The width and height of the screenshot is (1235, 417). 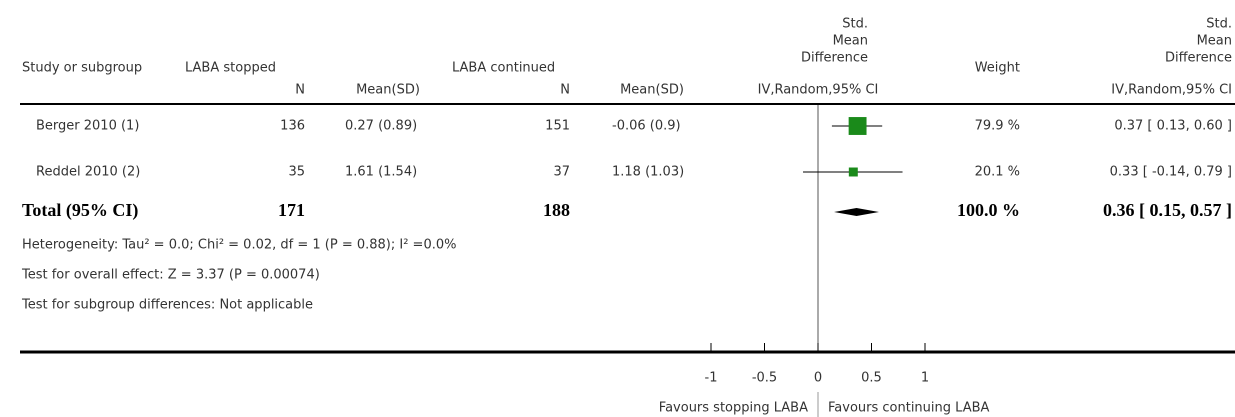 What do you see at coordinates (556, 210) in the screenshot?
I see `total-n: 188` at bounding box center [556, 210].